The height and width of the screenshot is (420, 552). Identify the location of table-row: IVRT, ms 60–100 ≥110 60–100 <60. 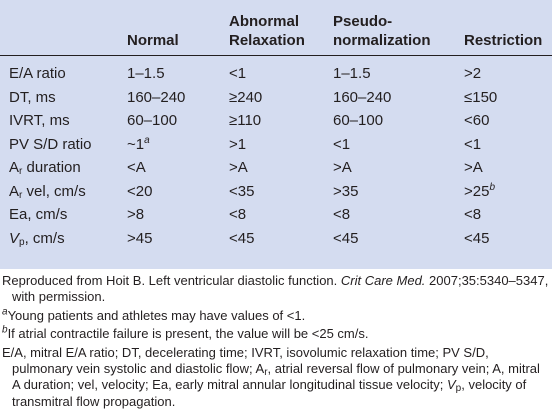
(276, 121).